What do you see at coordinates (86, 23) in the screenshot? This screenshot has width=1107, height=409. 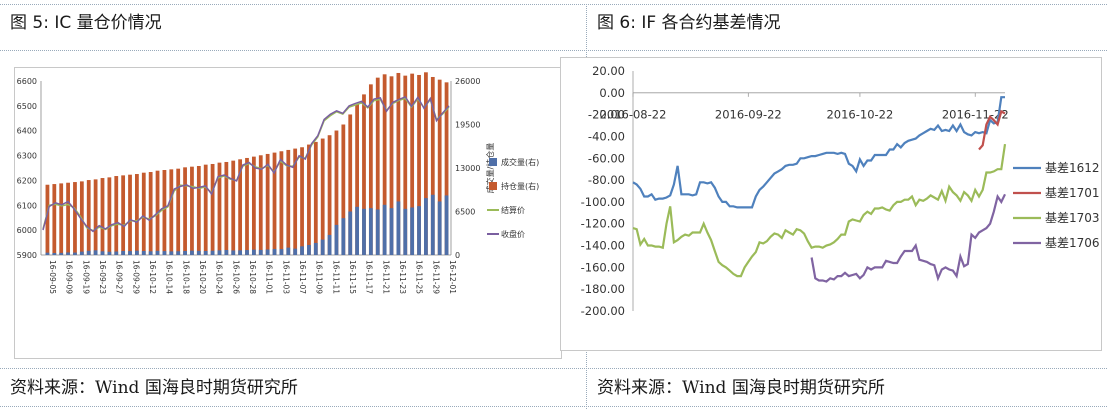 I see `left-panel-title: 图 5: IC 量仓价情况` at bounding box center [86, 23].